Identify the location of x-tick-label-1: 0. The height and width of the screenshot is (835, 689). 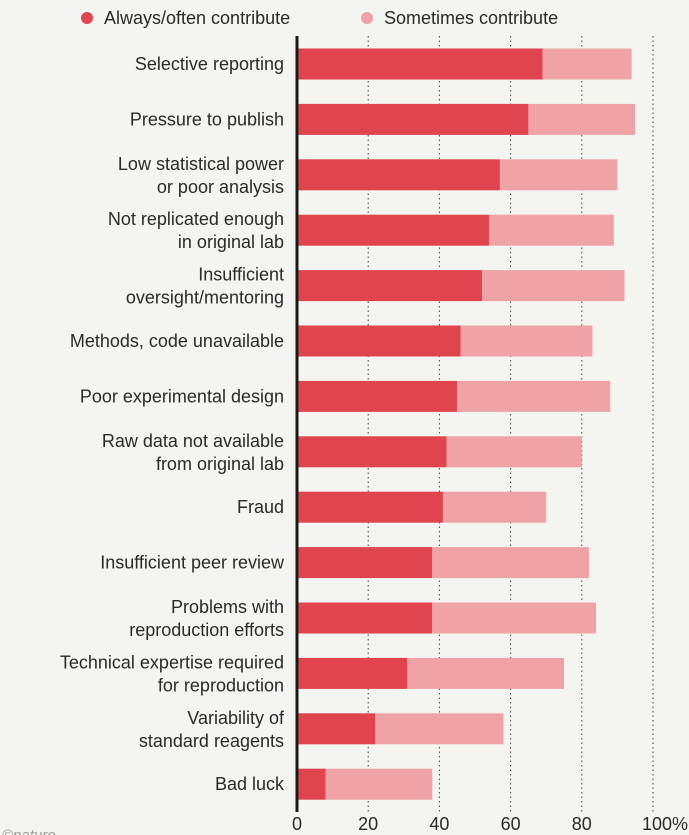
(297, 824).